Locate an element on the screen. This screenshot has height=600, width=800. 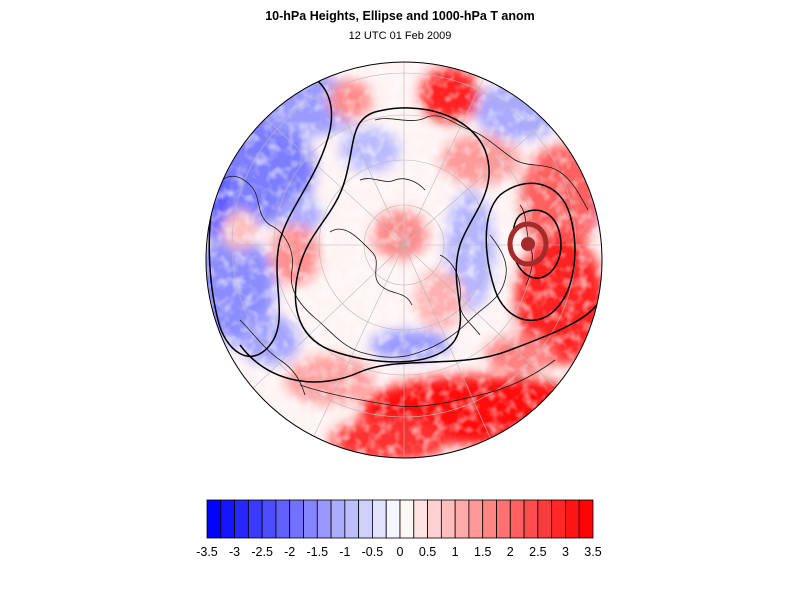
vortex-ellipse is located at coordinates (528, 244).